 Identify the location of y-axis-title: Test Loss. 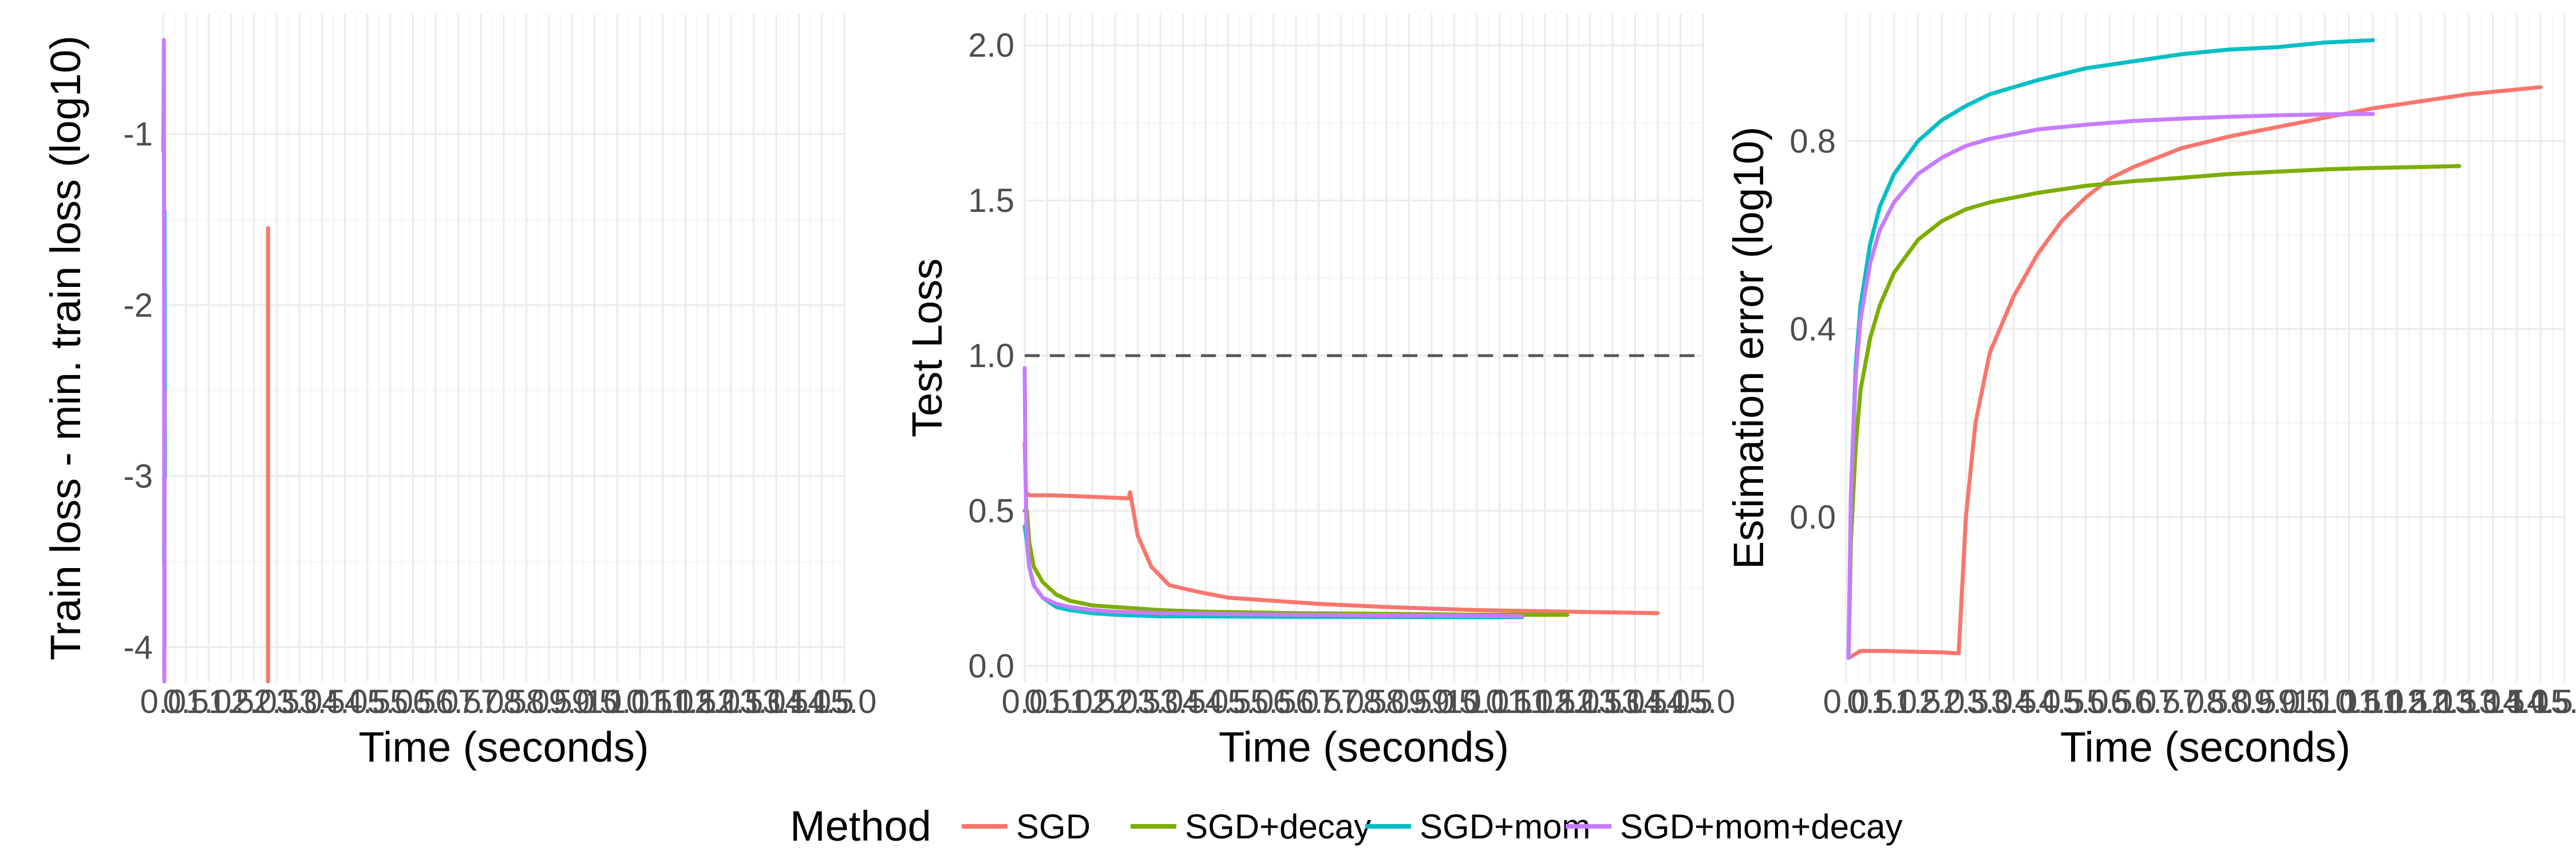
(927, 348).